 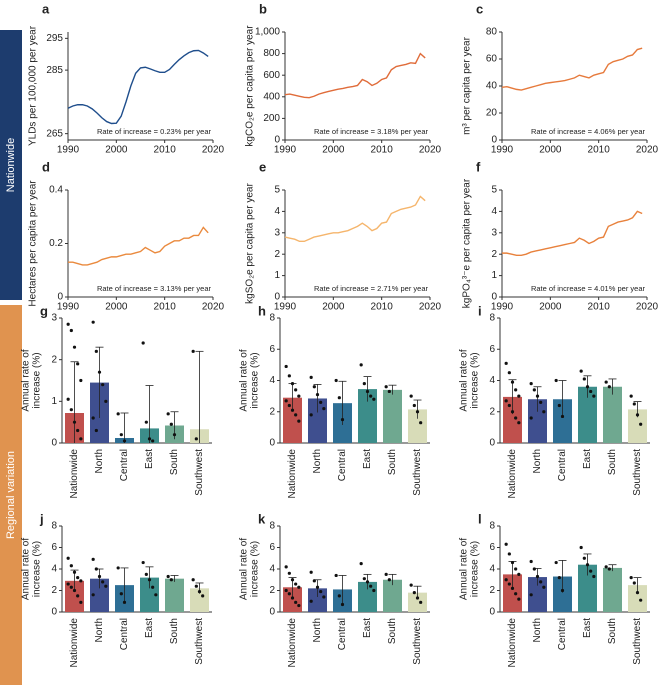 I want to click on band-label: Regional variation, so click(x=11, y=495).